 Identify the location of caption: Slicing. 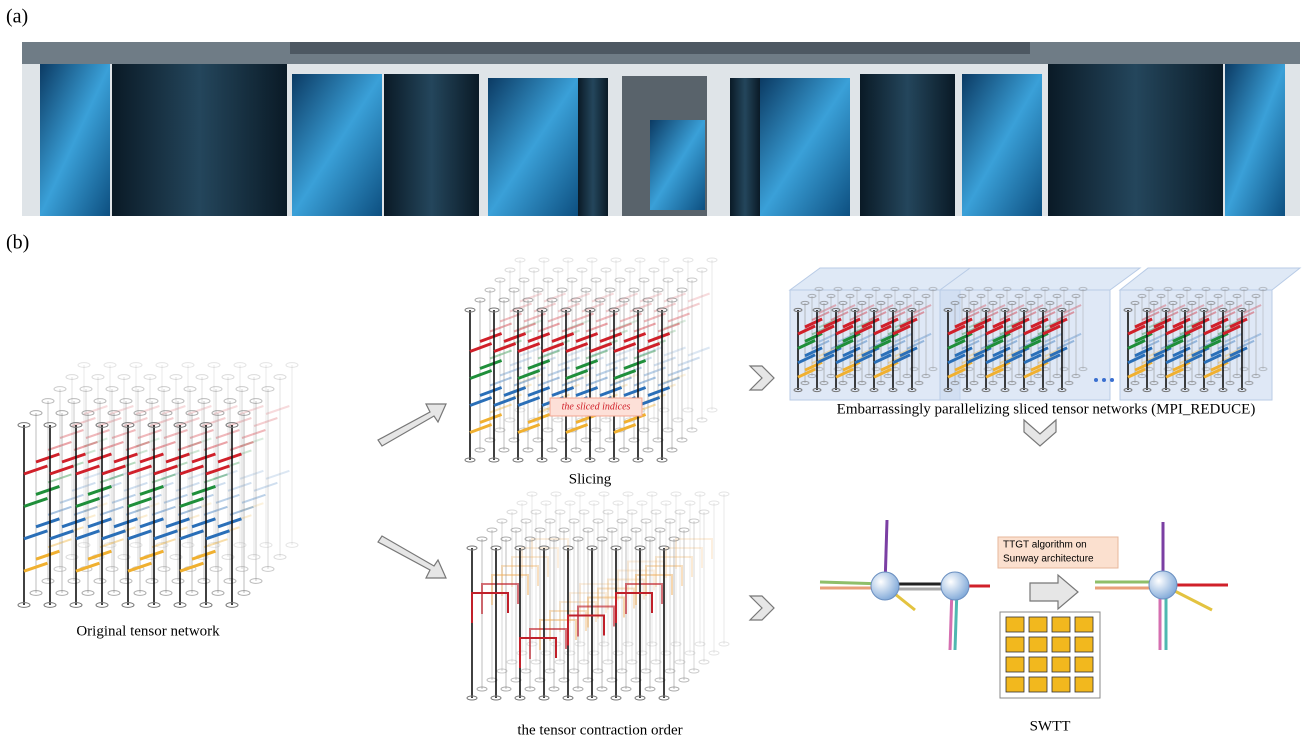
(590, 479).